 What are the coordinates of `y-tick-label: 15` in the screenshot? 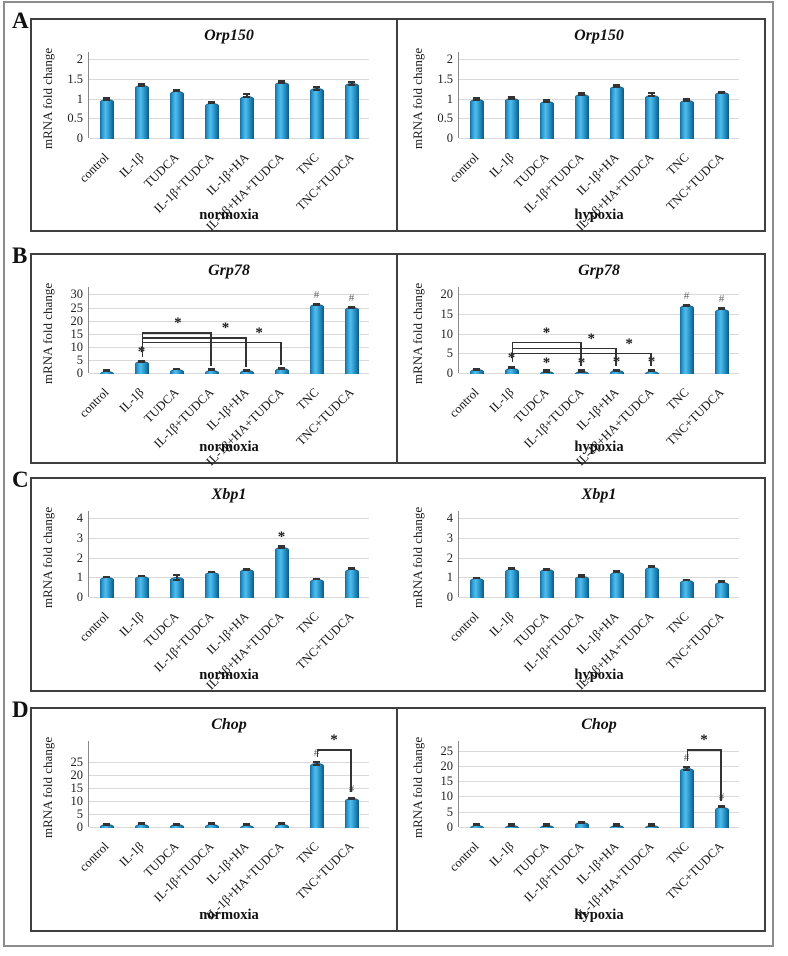 It's located at (447, 314).